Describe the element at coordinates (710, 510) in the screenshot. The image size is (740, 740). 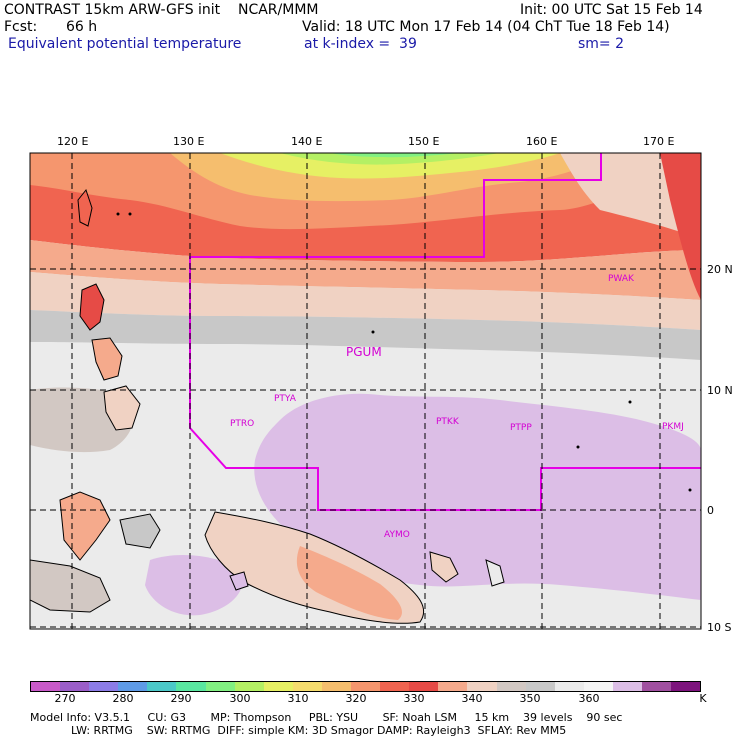
I see `lat-label-0: 0` at that location.